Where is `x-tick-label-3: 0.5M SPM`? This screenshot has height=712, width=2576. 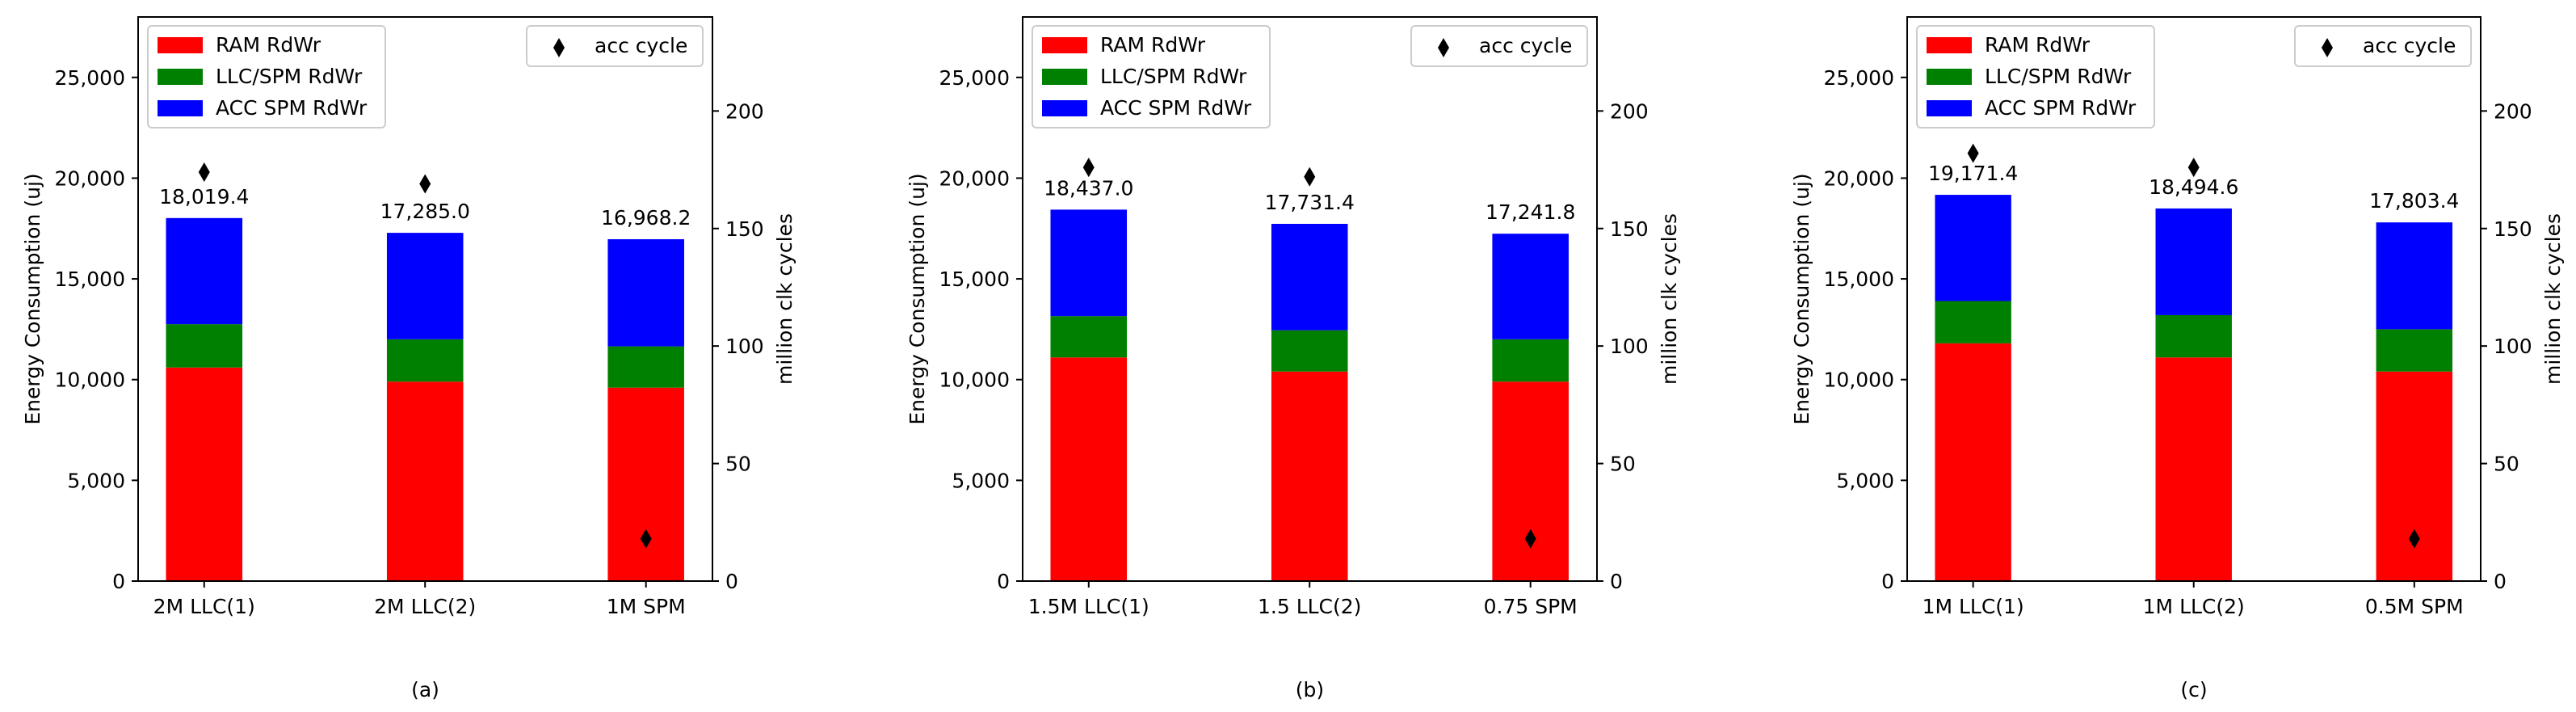 x-tick-label-3: 0.5M SPM is located at coordinates (2414, 606).